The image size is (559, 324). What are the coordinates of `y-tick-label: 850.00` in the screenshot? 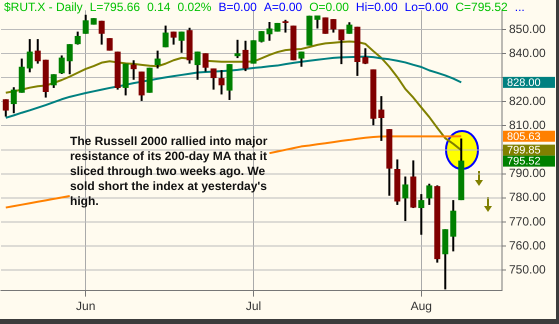 It's located at (527, 29).